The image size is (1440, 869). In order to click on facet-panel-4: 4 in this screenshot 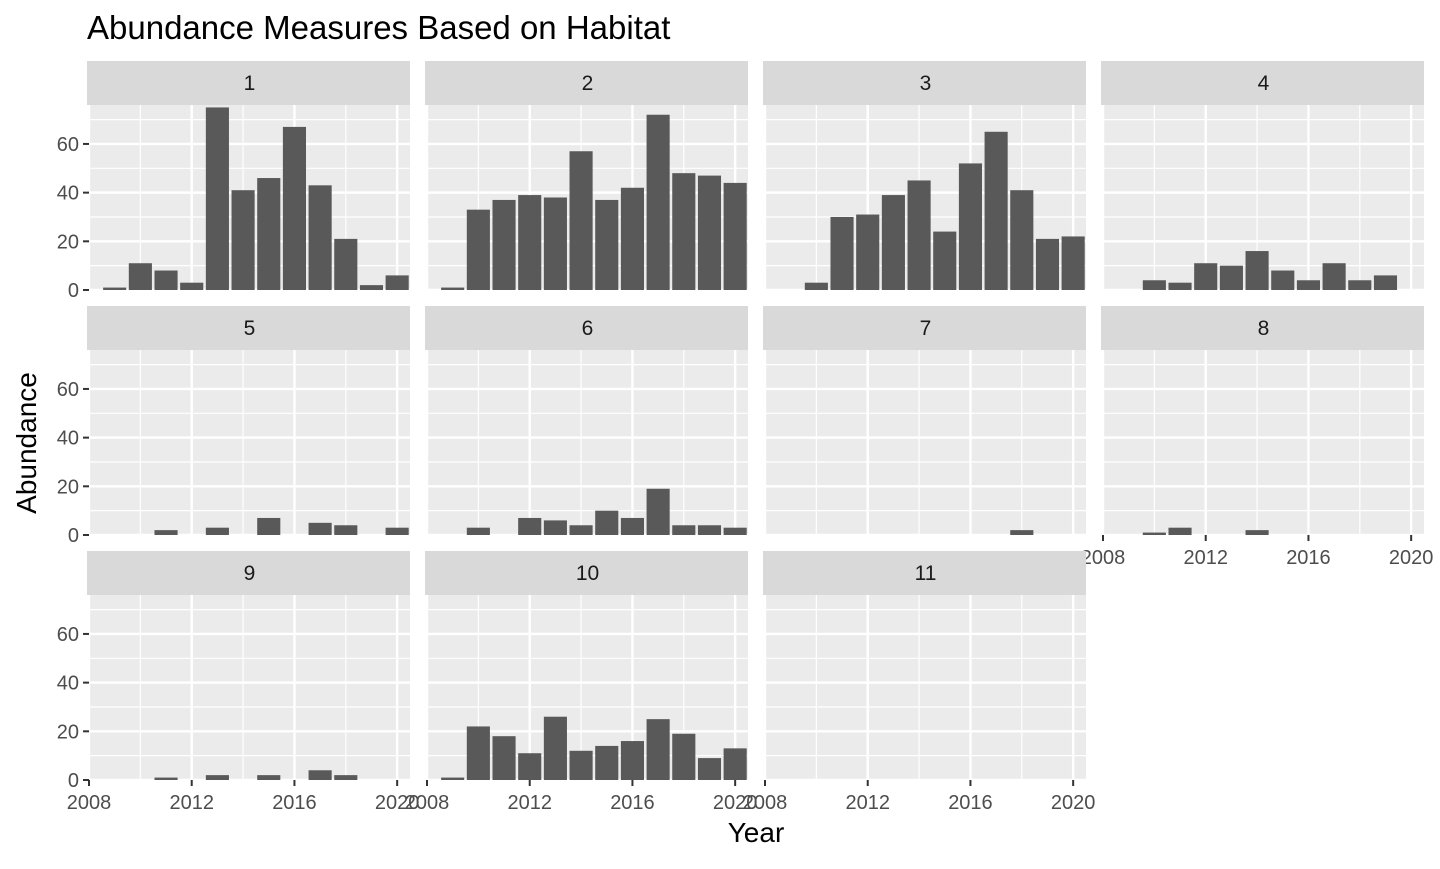, I will do `click(1262, 176)`.